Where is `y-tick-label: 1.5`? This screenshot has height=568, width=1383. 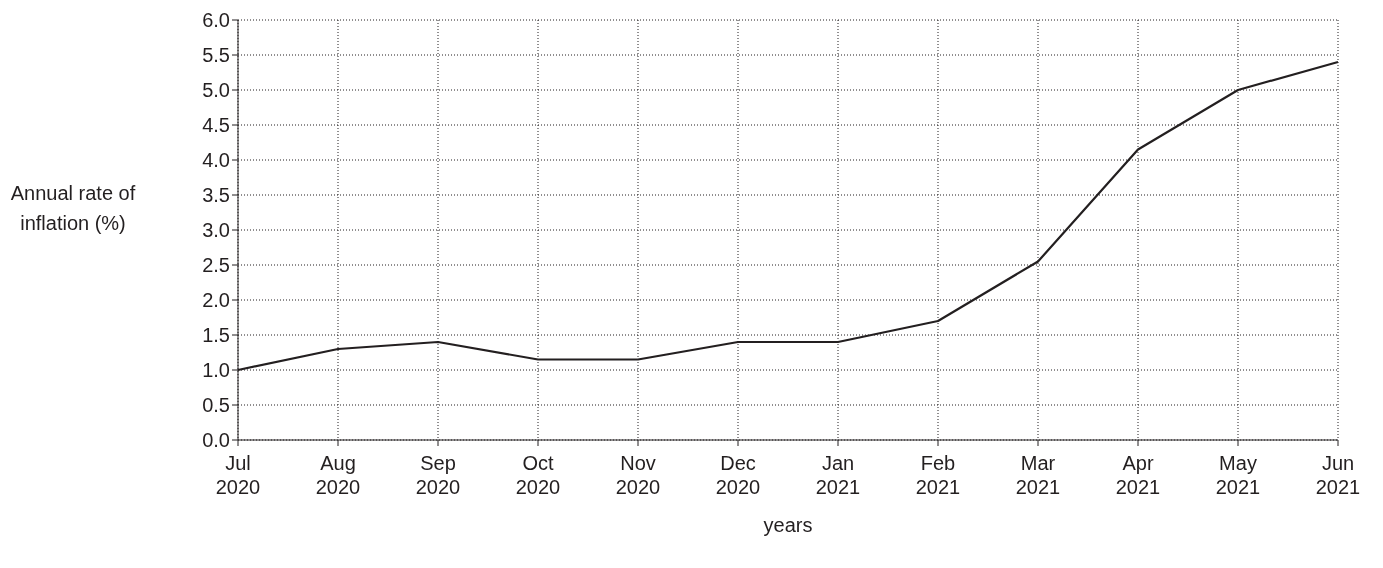 y-tick-label: 1.5 is located at coordinates (216, 335).